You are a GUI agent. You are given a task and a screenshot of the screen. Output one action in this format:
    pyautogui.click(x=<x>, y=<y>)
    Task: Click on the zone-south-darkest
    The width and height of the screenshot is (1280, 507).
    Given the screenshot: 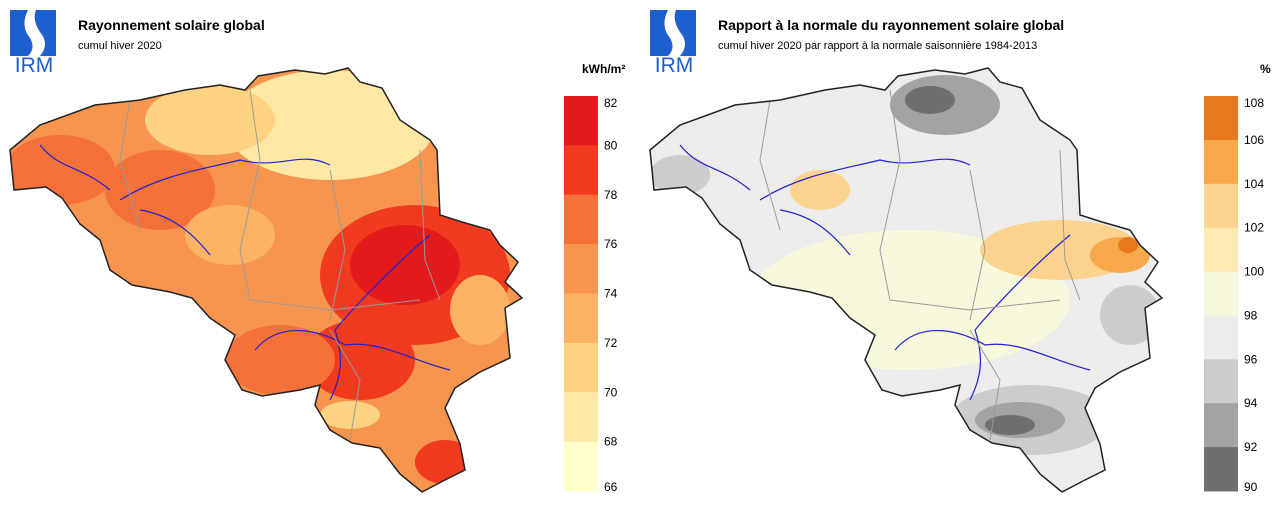 What is the action you would take?
    pyautogui.click(x=1010, y=425)
    